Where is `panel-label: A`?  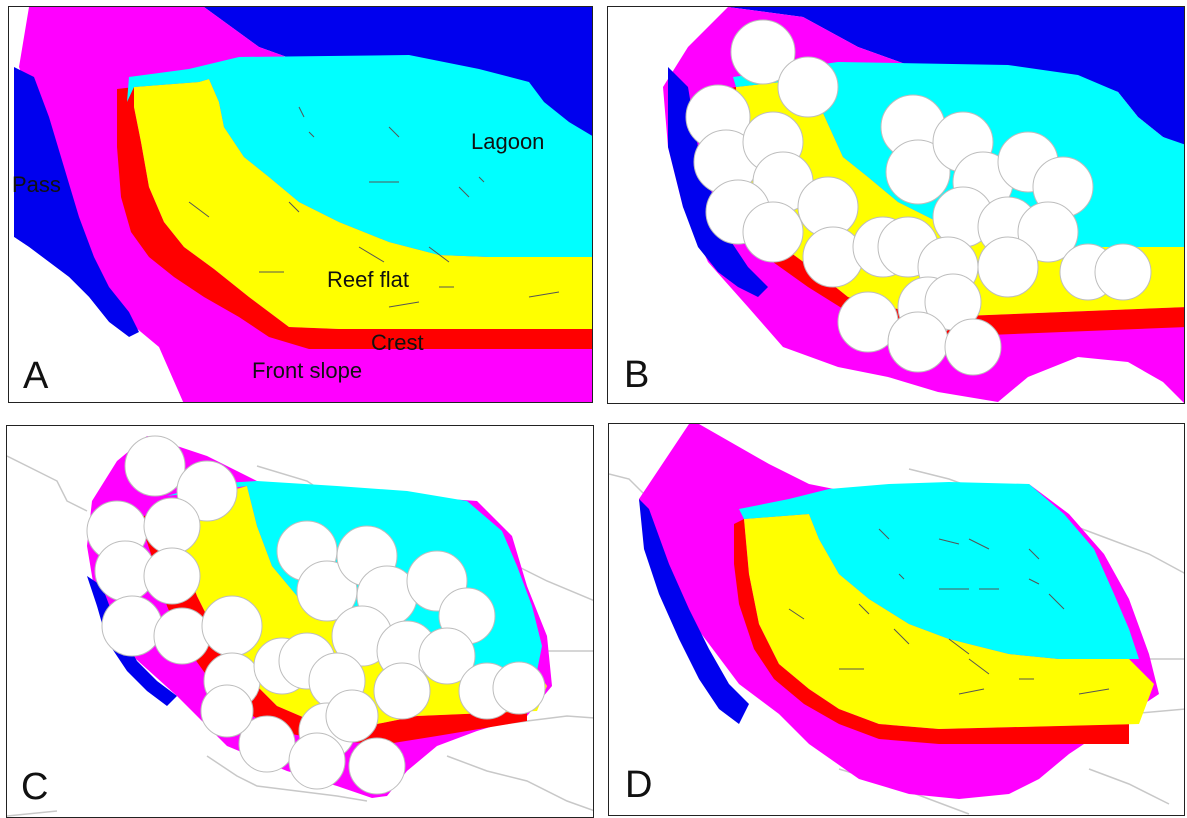
panel-label: A is located at coordinates (36, 376).